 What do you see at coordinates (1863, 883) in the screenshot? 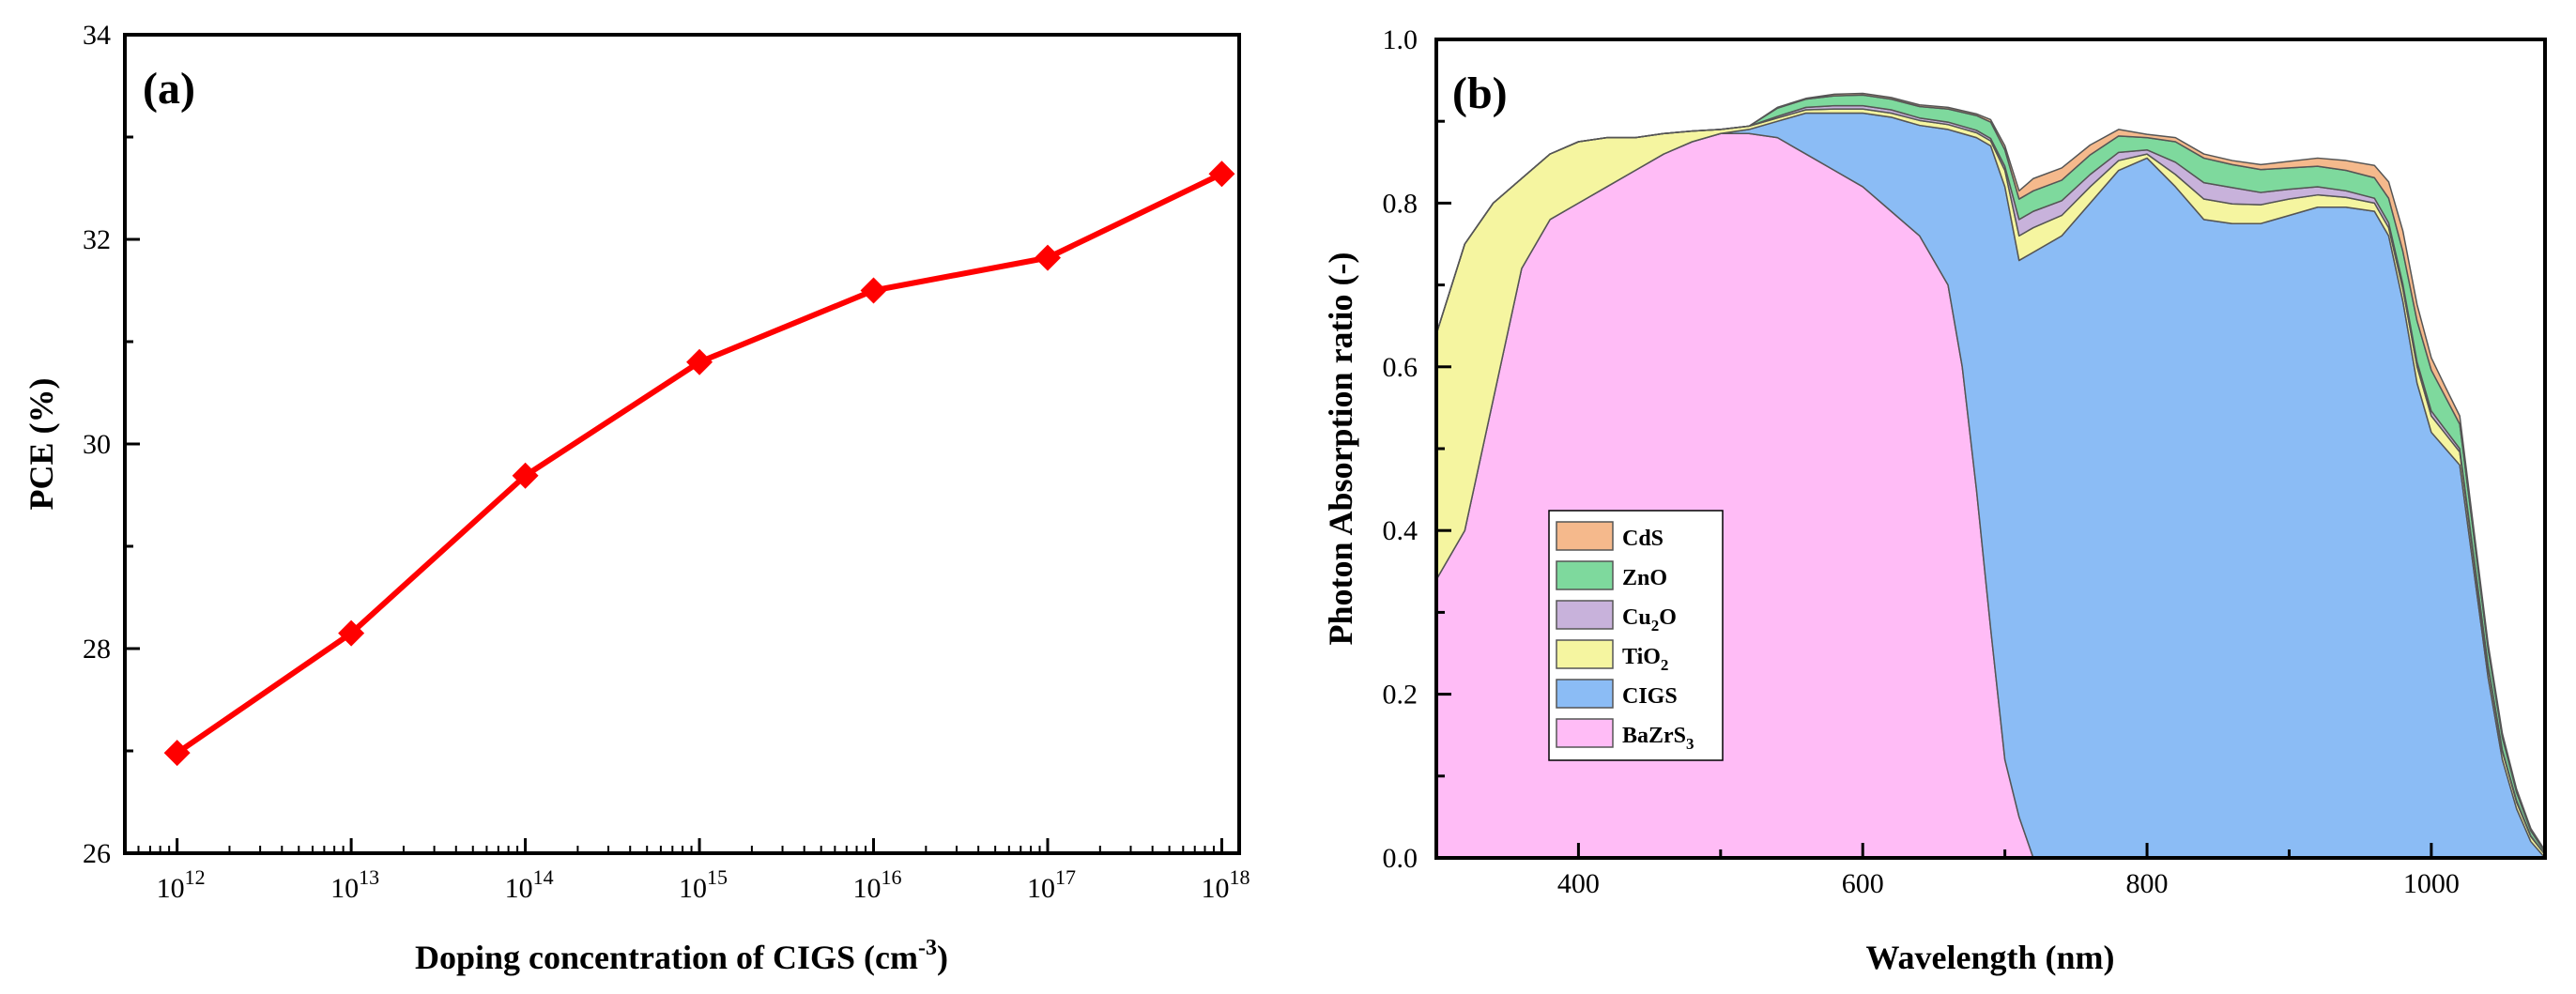
I see `x-tick-label: 600` at bounding box center [1863, 883].